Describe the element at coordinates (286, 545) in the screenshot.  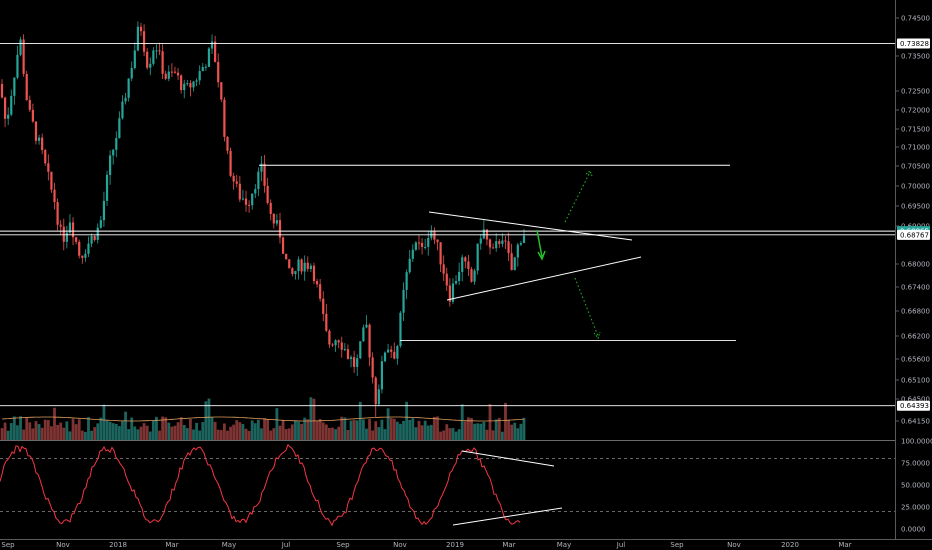
I see `time-tick-label: Jul` at that location.